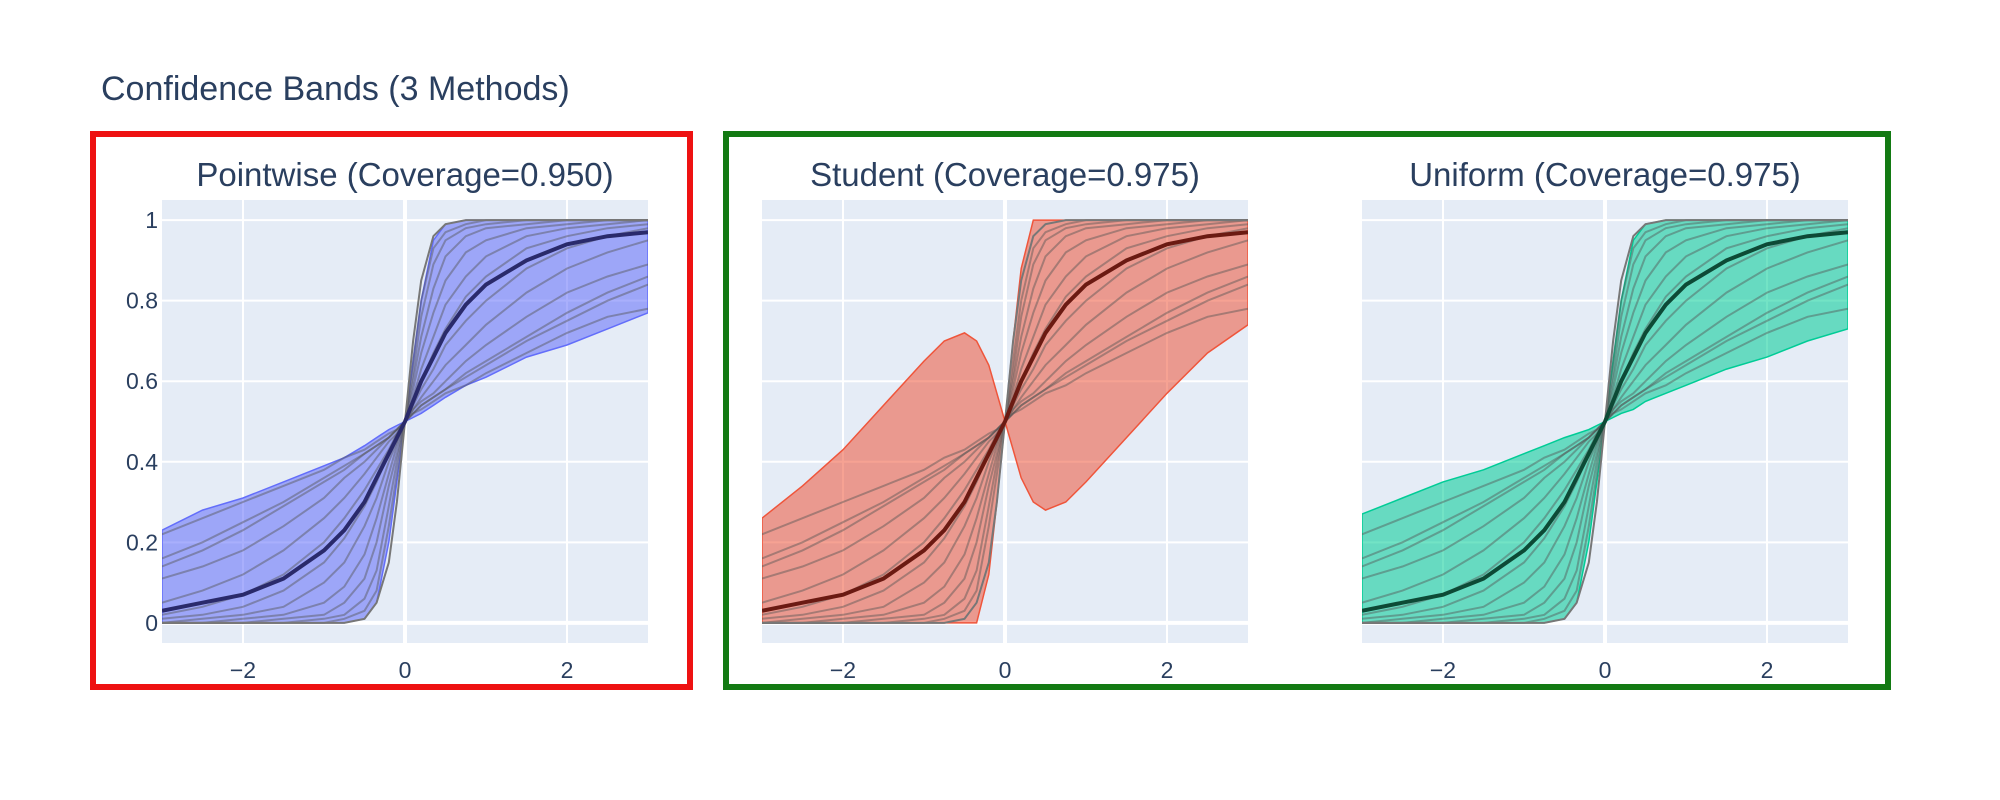  Describe the element at coordinates (1443, 670) in the screenshot. I see `uniform-x-tick-label: −2` at that location.